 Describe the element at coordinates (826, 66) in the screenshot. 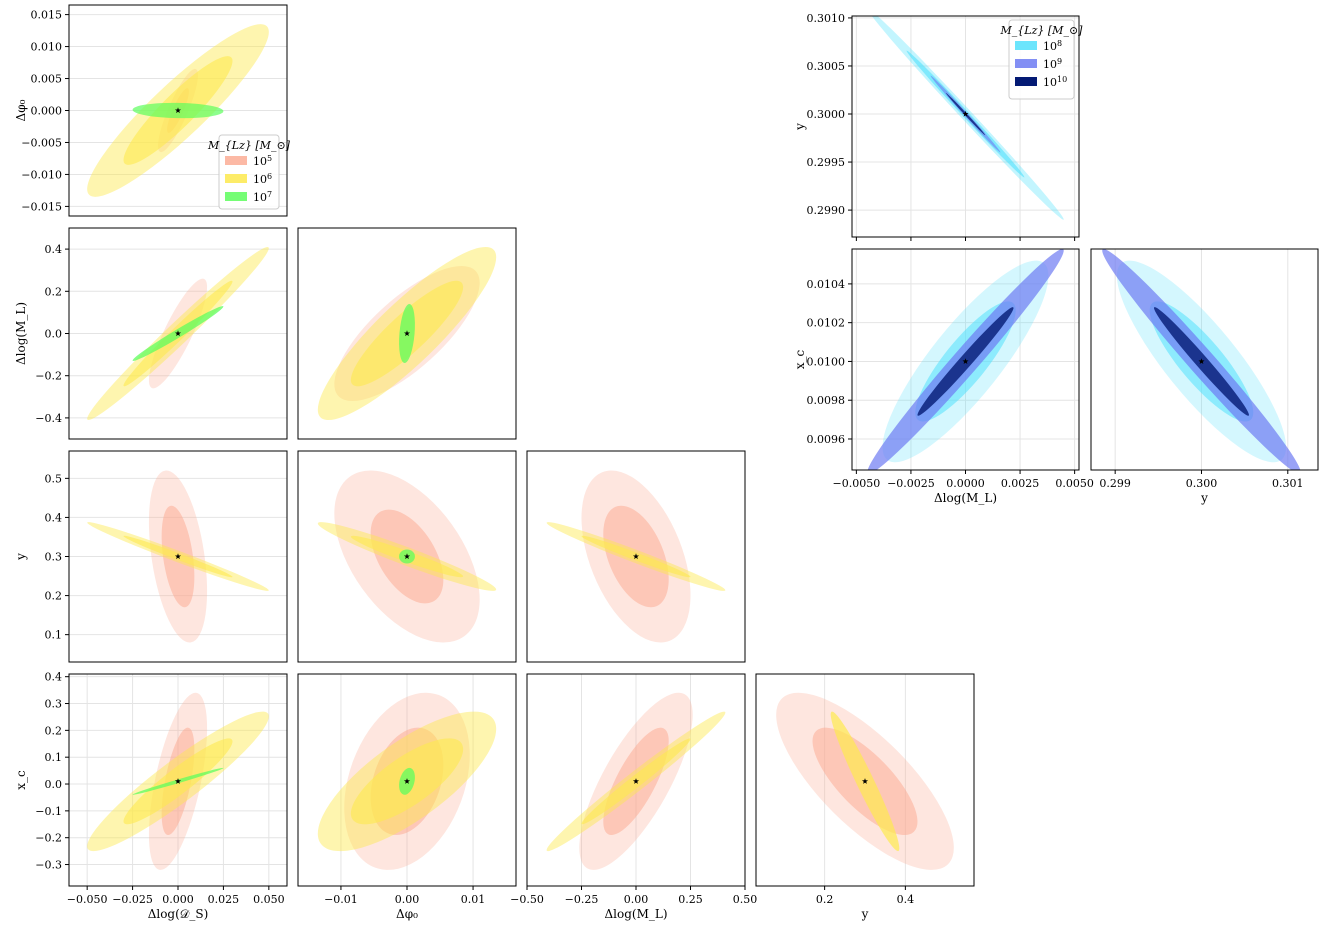

I see `y-tick-label: 0.3005` at that location.